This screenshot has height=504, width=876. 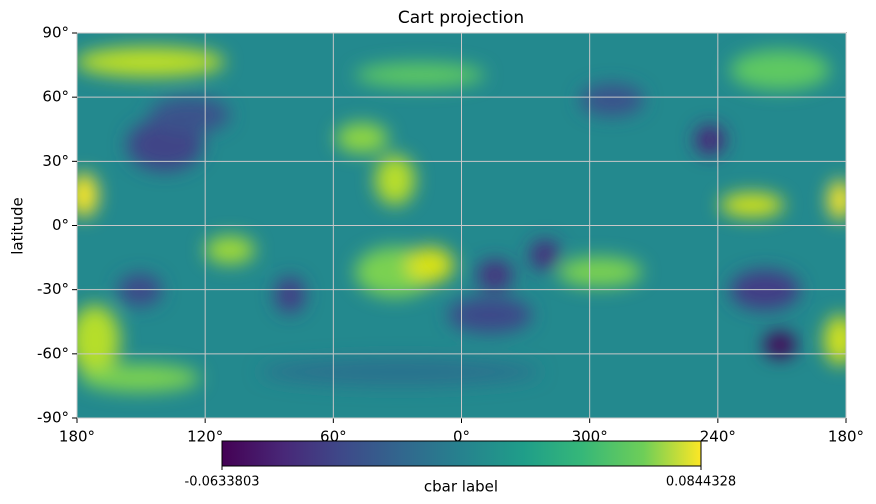 I want to click on y-axis-label: latitude, so click(x=18, y=226).